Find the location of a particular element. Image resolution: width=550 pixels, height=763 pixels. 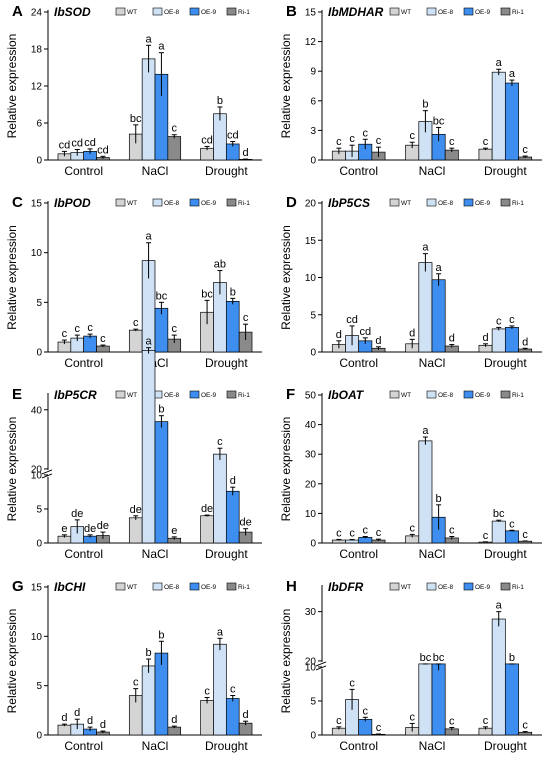

y-tick-label: 20 is located at coordinates (311, 661).